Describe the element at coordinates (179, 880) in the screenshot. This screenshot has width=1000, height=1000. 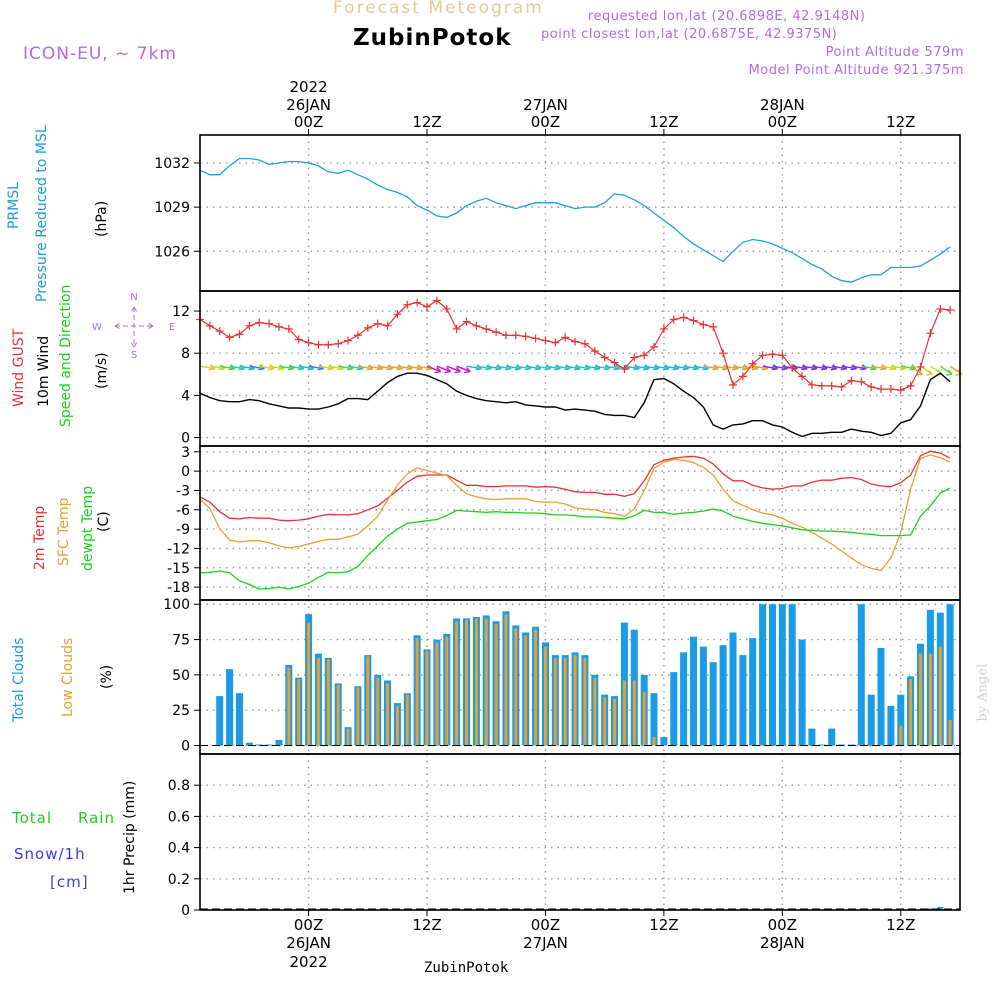
I see `ytick-label-4-3: 0.2` at that location.